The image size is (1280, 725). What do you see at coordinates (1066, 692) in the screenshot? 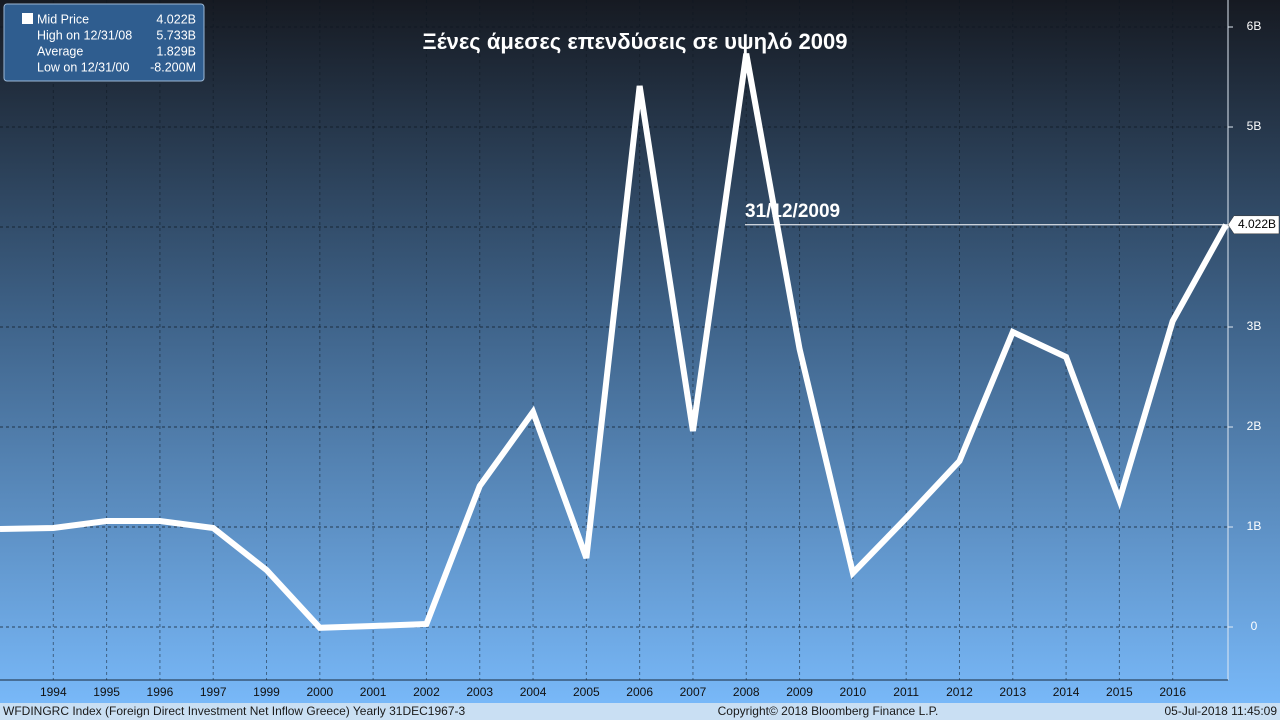
I see `x-tick-label: 2014` at bounding box center [1066, 692].